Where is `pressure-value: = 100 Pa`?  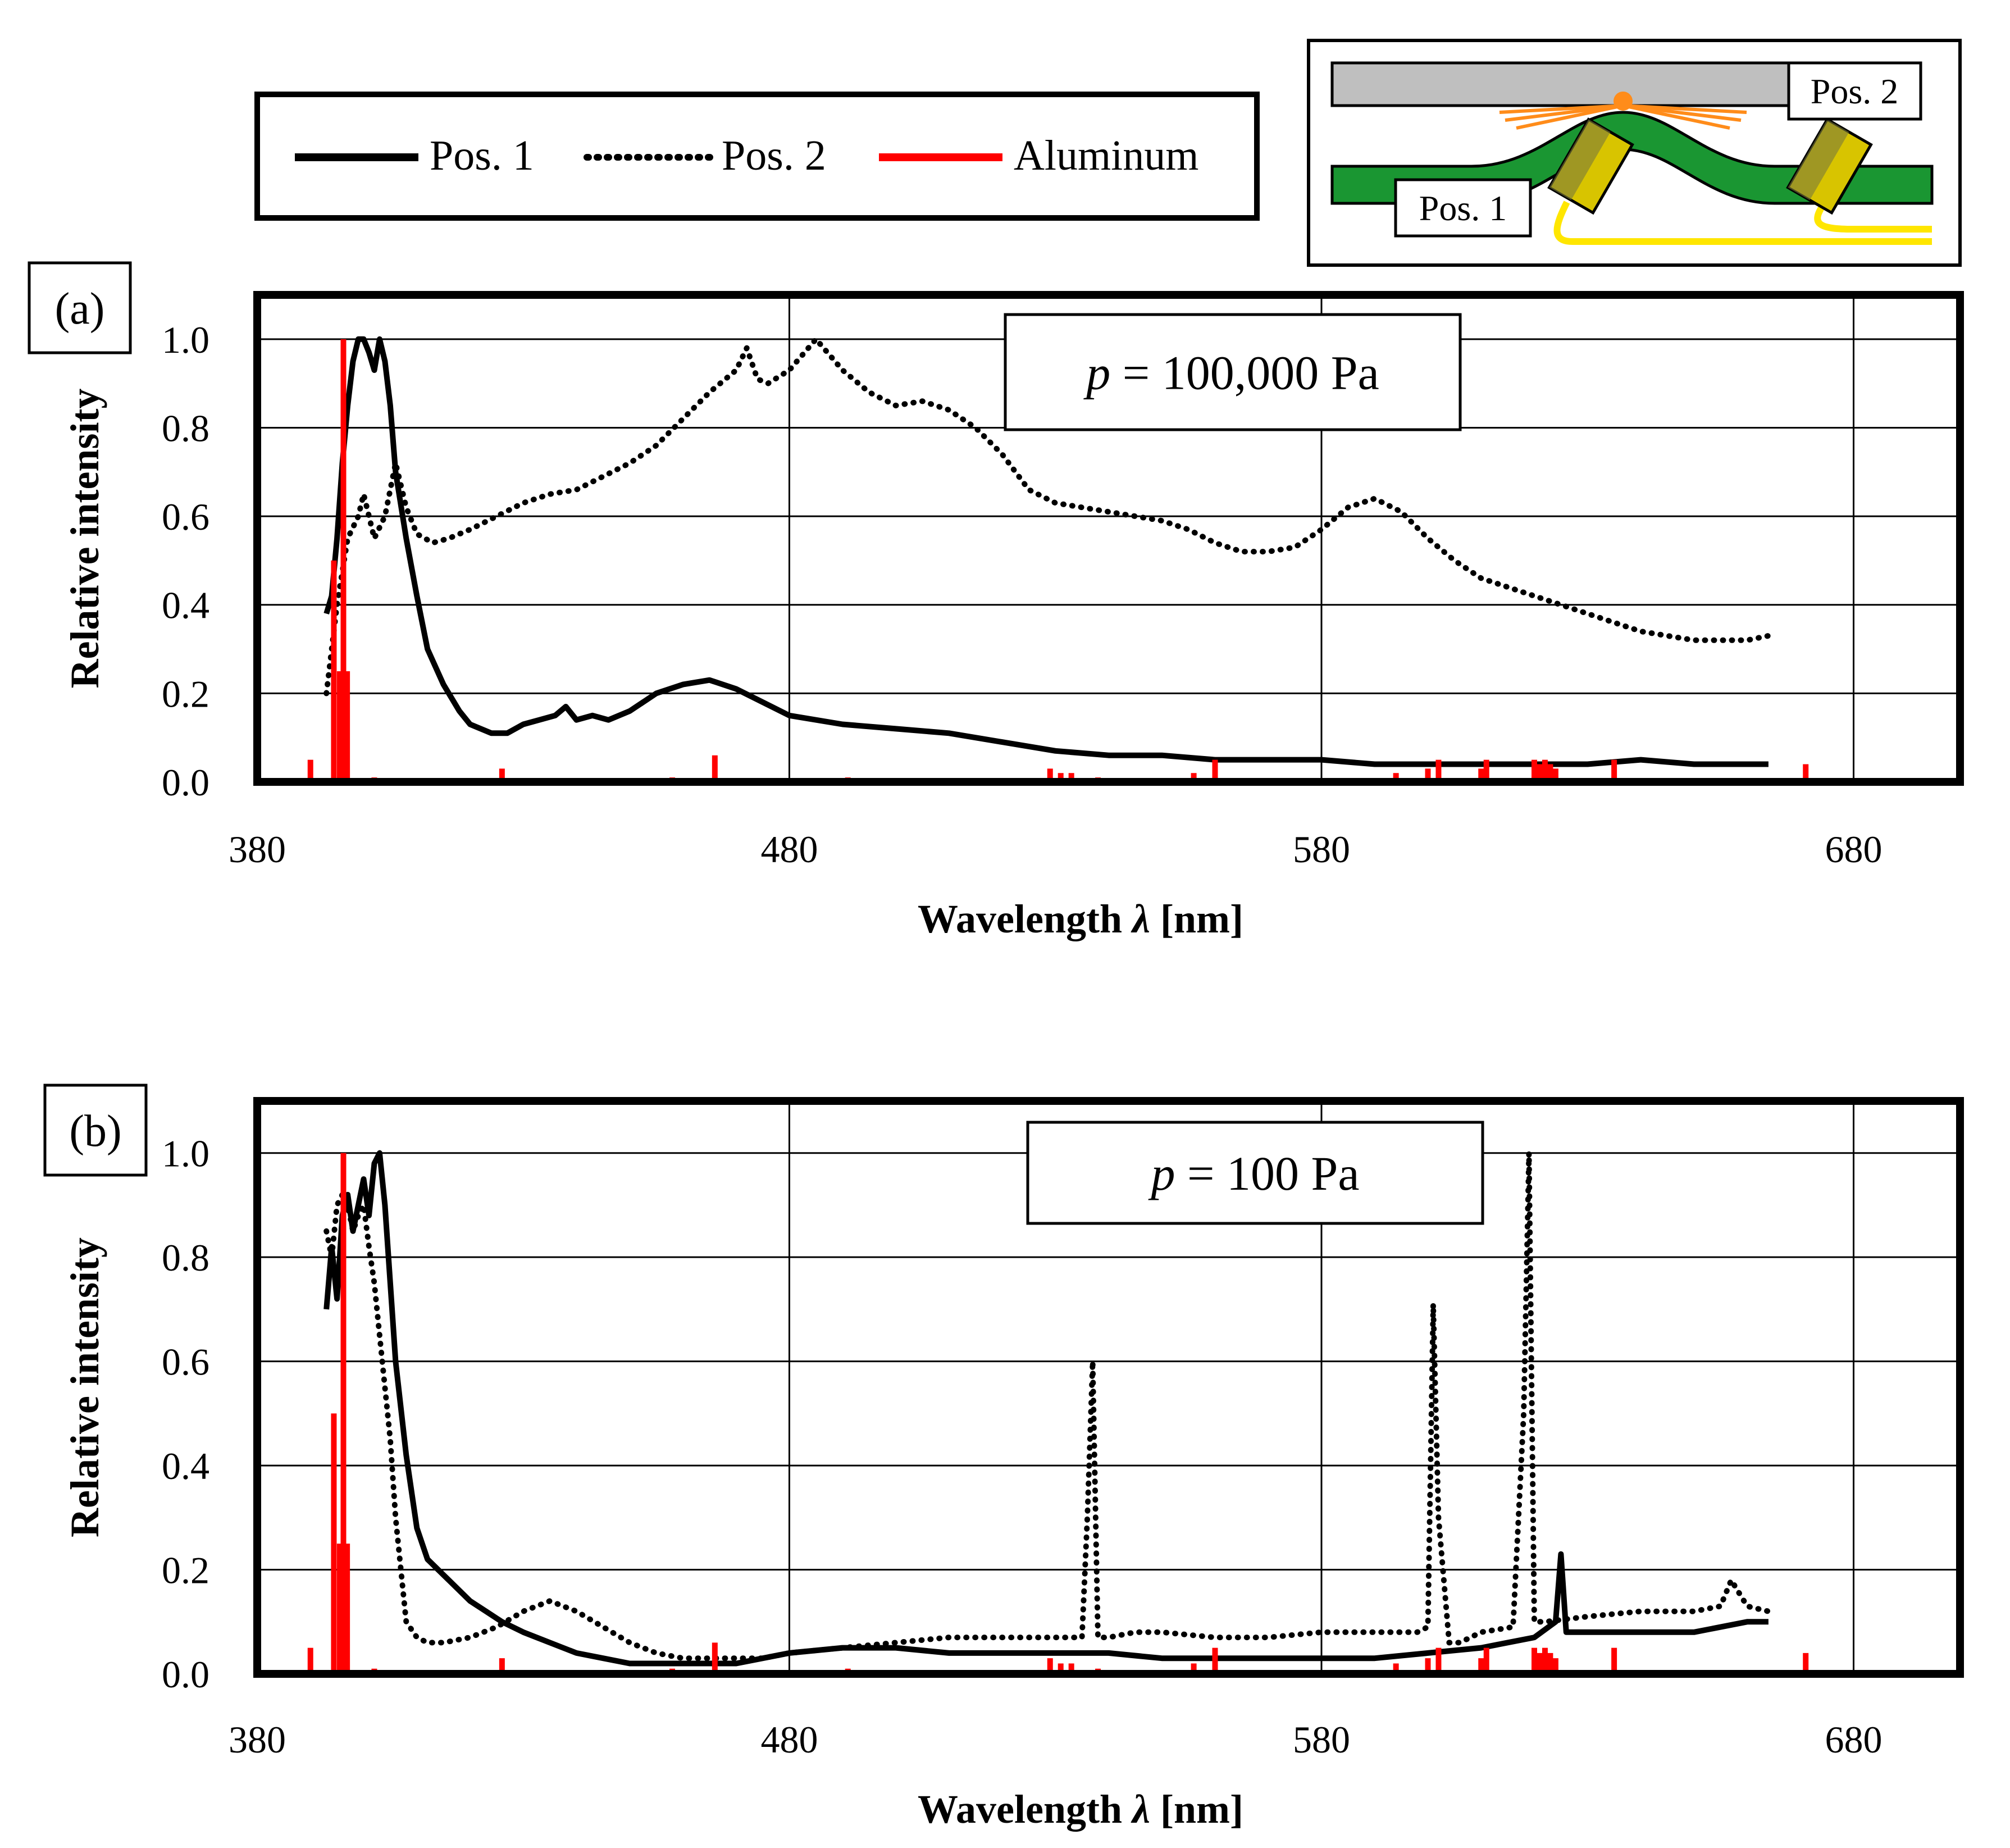 pressure-value: = 100 Pa is located at coordinates (1267, 1173).